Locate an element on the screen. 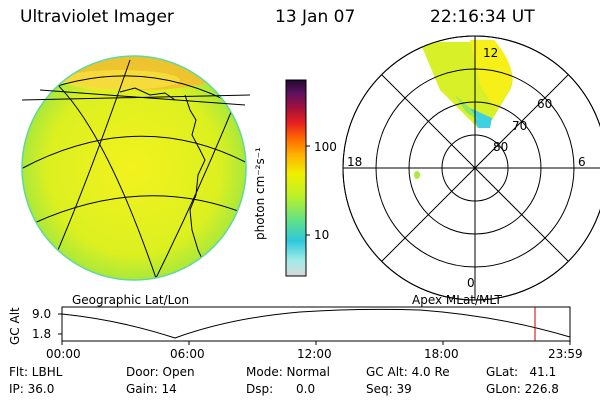 This screenshot has width=600, height=400. mlt-label-top: 12 is located at coordinates (491, 53).